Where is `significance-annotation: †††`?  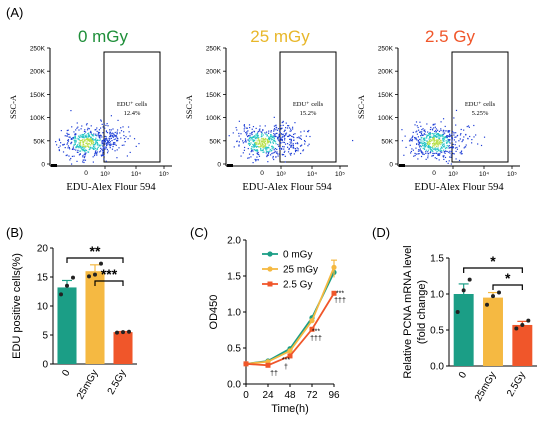
significance-annotation: ††† is located at coordinates (340, 300).